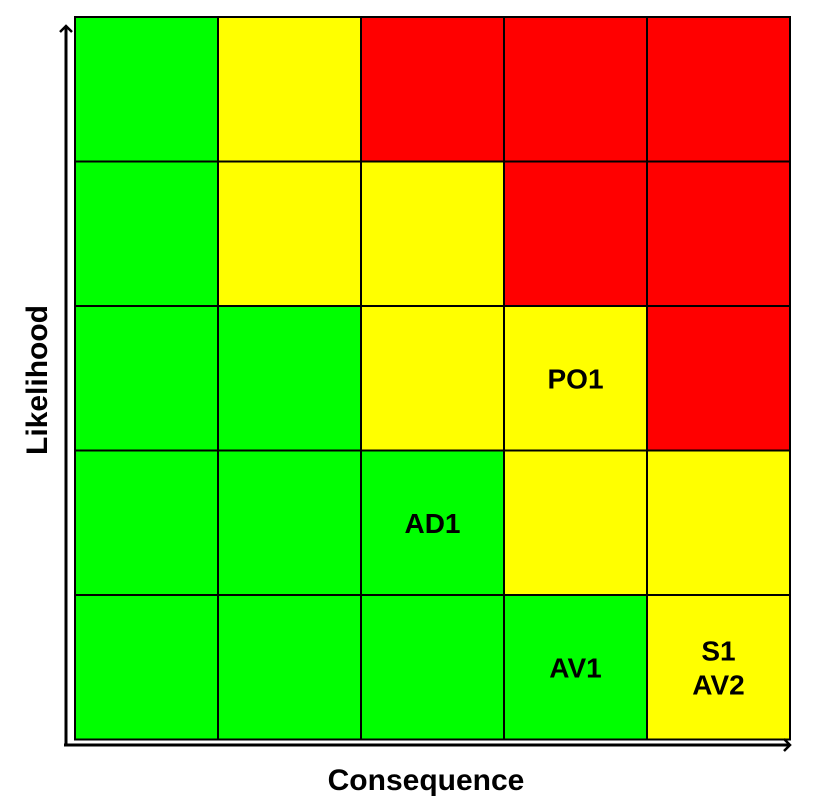 The image size is (817, 810). What do you see at coordinates (718, 650) in the screenshot?
I see `risk-label: S1` at bounding box center [718, 650].